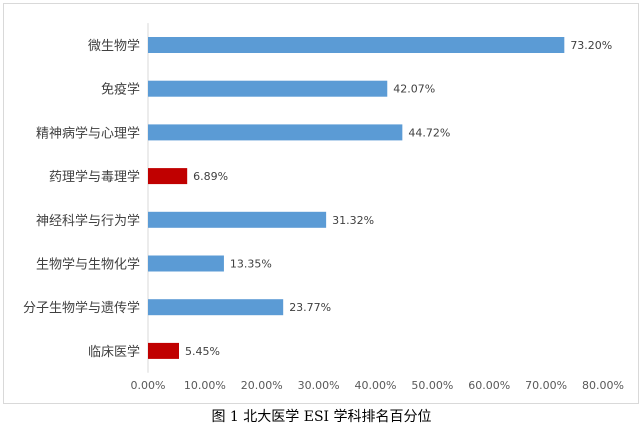 The width and height of the screenshot is (643, 430). What do you see at coordinates (94, 177) in the screenshot?
I see `category-label: 药理学与毒理学` at bounding box center [94, 177].